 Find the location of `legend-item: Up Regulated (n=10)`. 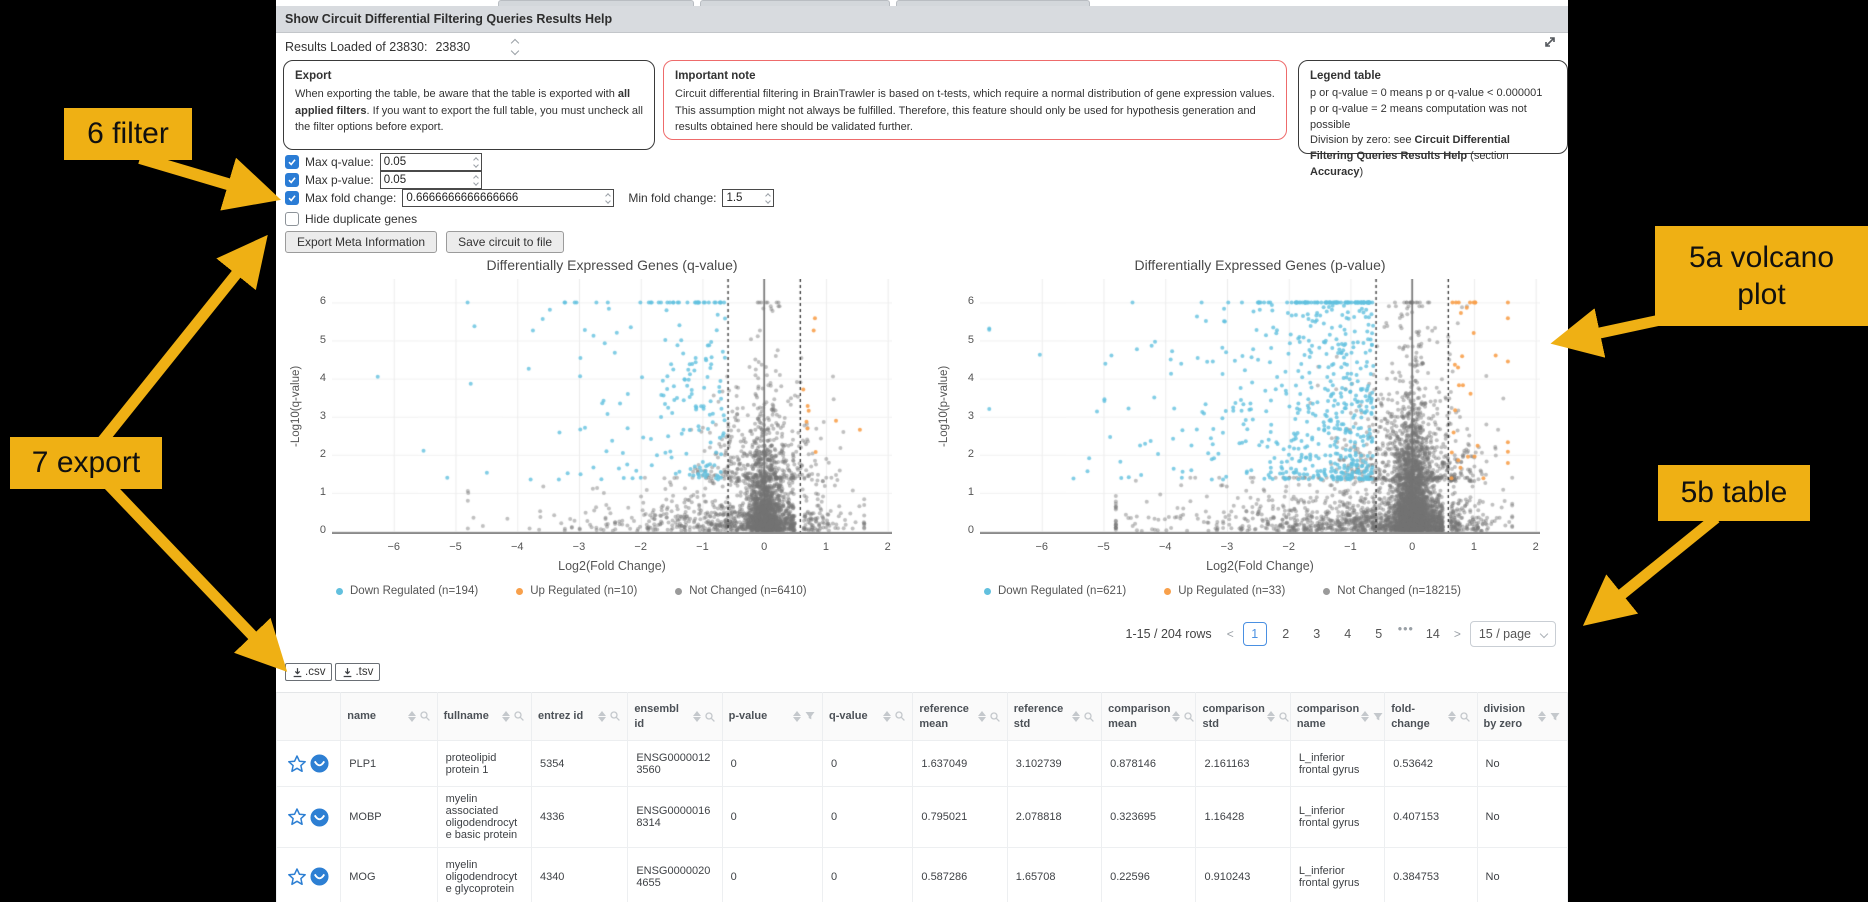

legend-item: Up Regulated (n=10) is located at coordinates (576, 591).